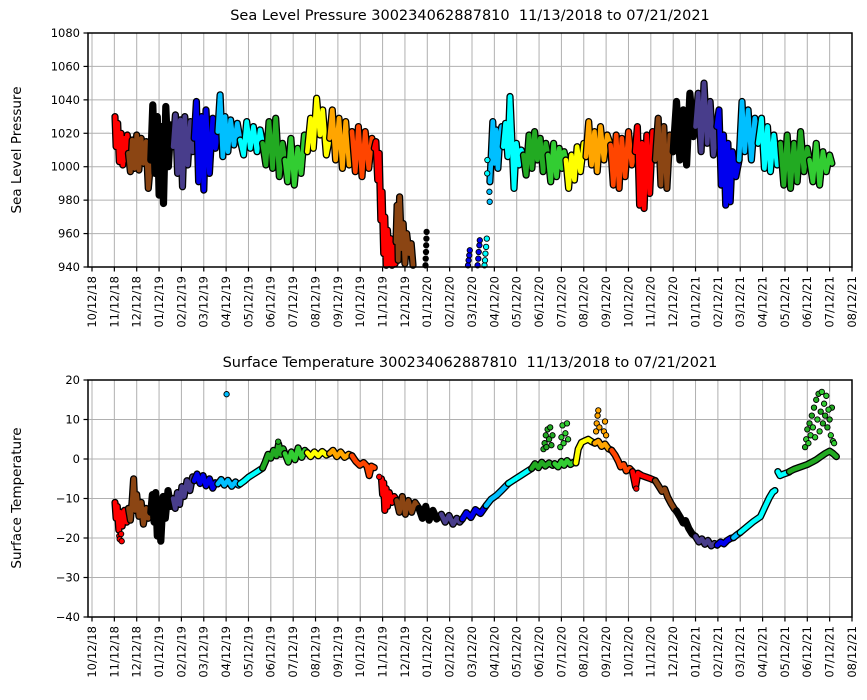 The width and height of the screenshot is (867, 700). Describe the element at coordinates (763, 302) in the screenshot. I see `svg-text: 04/12/21` at that location.